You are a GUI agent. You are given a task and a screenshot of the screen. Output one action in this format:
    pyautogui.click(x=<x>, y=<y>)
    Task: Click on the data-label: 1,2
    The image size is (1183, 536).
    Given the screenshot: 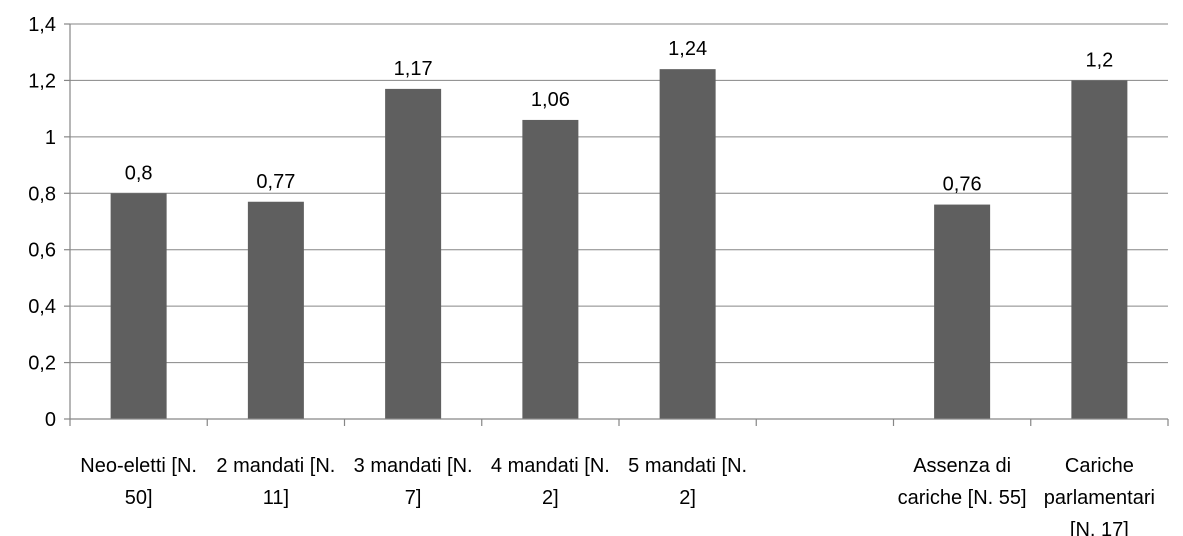 What is the action you would take?
    pyautogui.click(x=1099, y=60)
    